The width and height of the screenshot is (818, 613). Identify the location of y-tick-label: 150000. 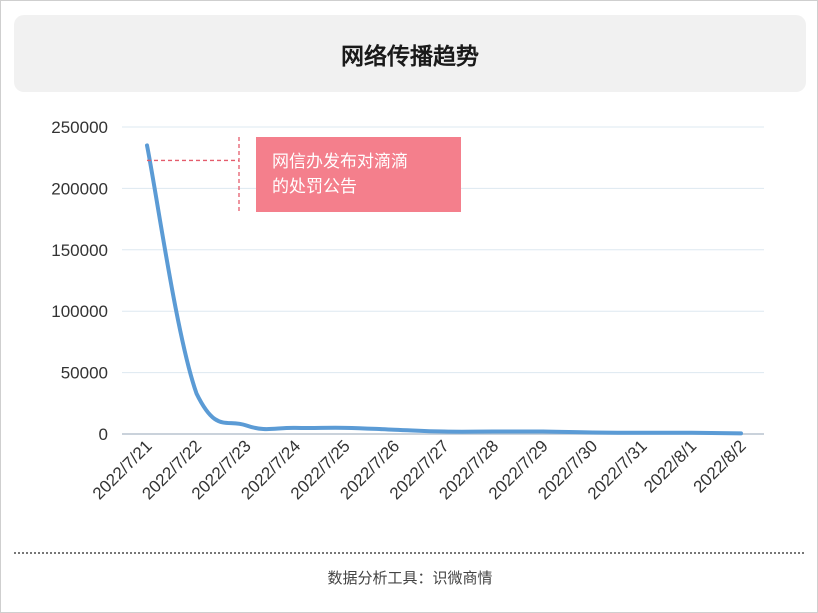
(79, 250).